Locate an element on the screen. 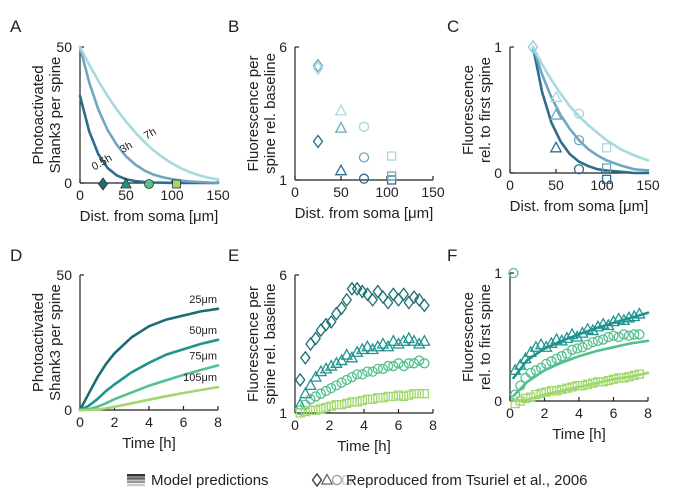 The image size is (685, 502). y-axis-label-e: spine rel. baseline is located at coordinates (270, 344).